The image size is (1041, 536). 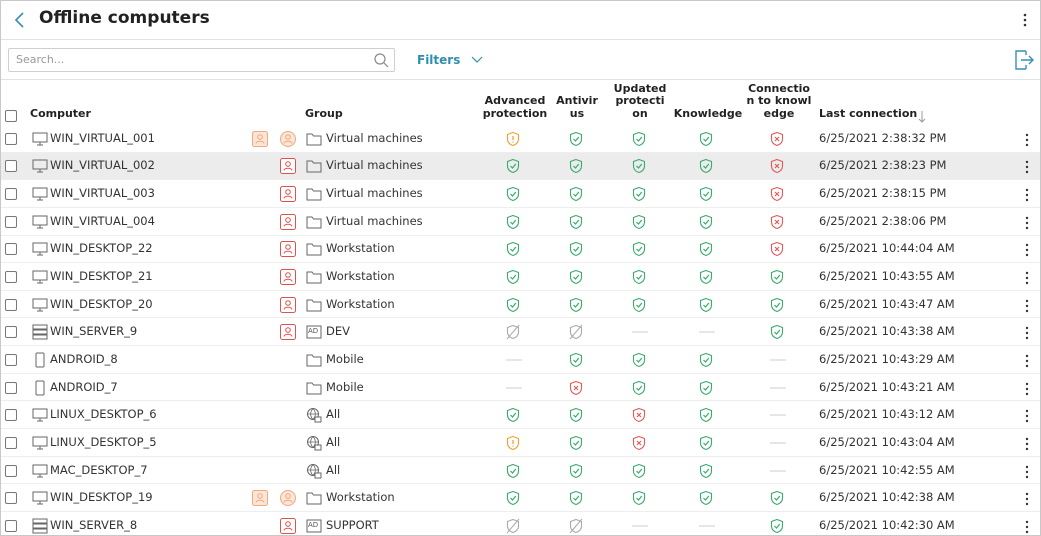 What do you see at coordinates (708, 114) in the screenshot?
I see `column-header: Knowledge` at bounding box center [708, 114].